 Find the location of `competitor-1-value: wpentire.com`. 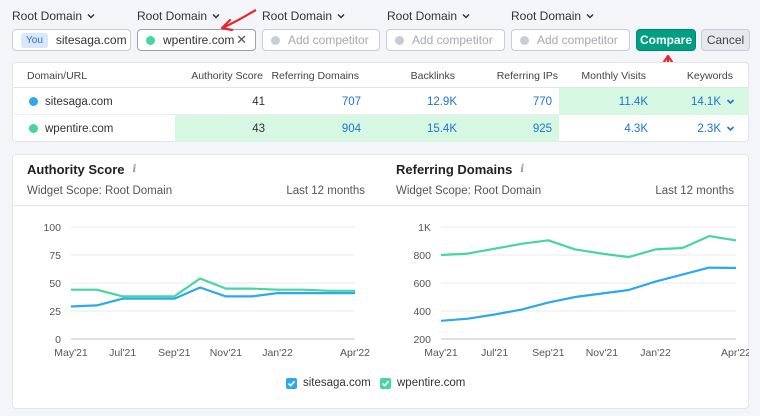

competitor-1-value: wpentire.com is located at coordinates (199, 40).